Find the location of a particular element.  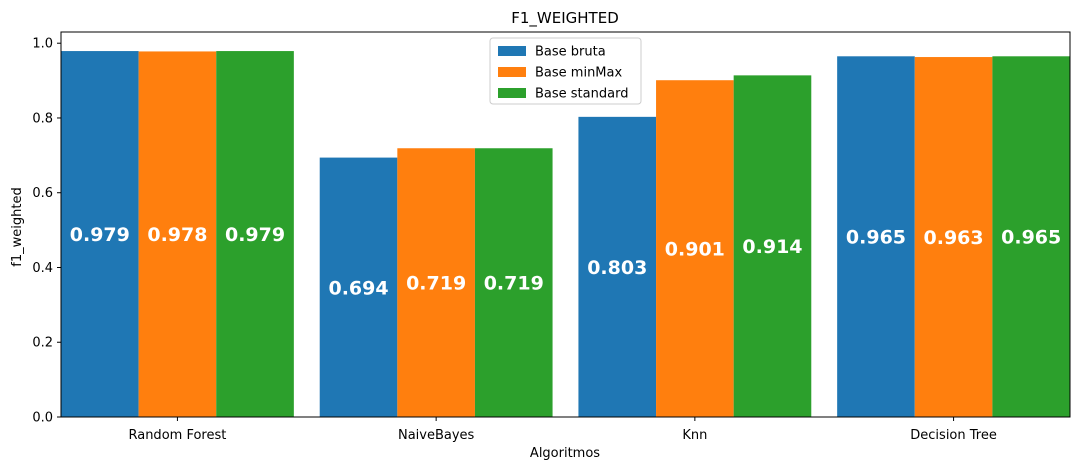

x-tick-label: NaiveBayes is located at coordinates (436, 435).